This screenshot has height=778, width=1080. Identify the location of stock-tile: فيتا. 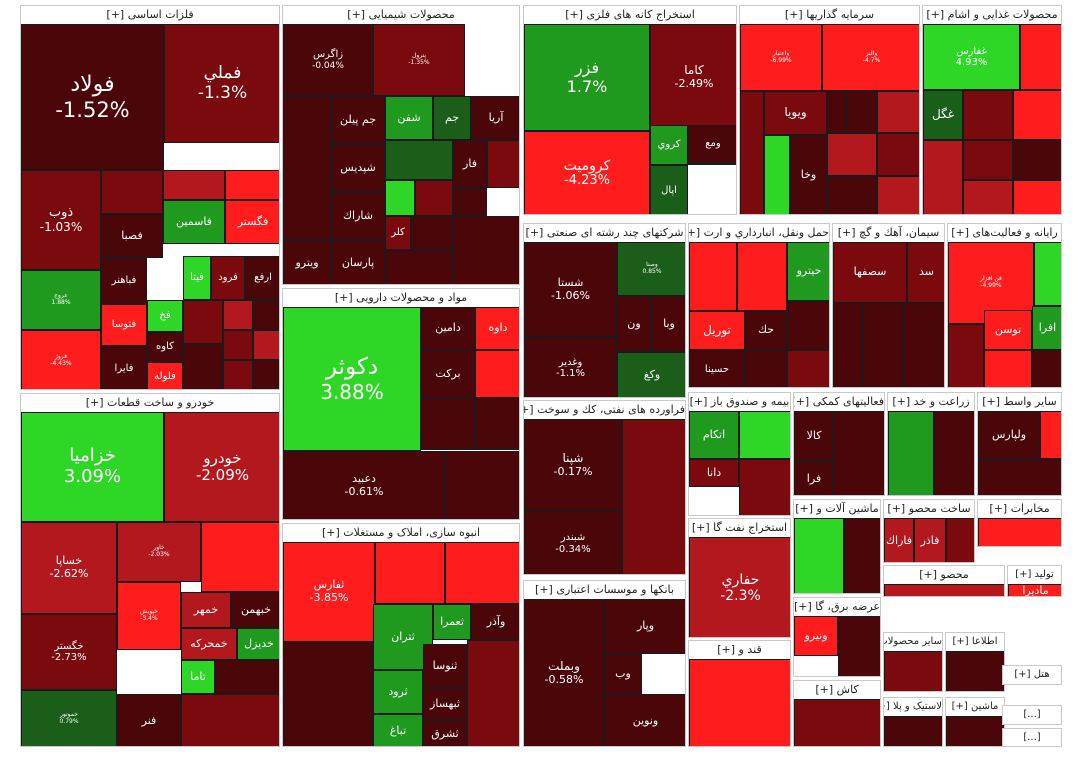
(197, 278).